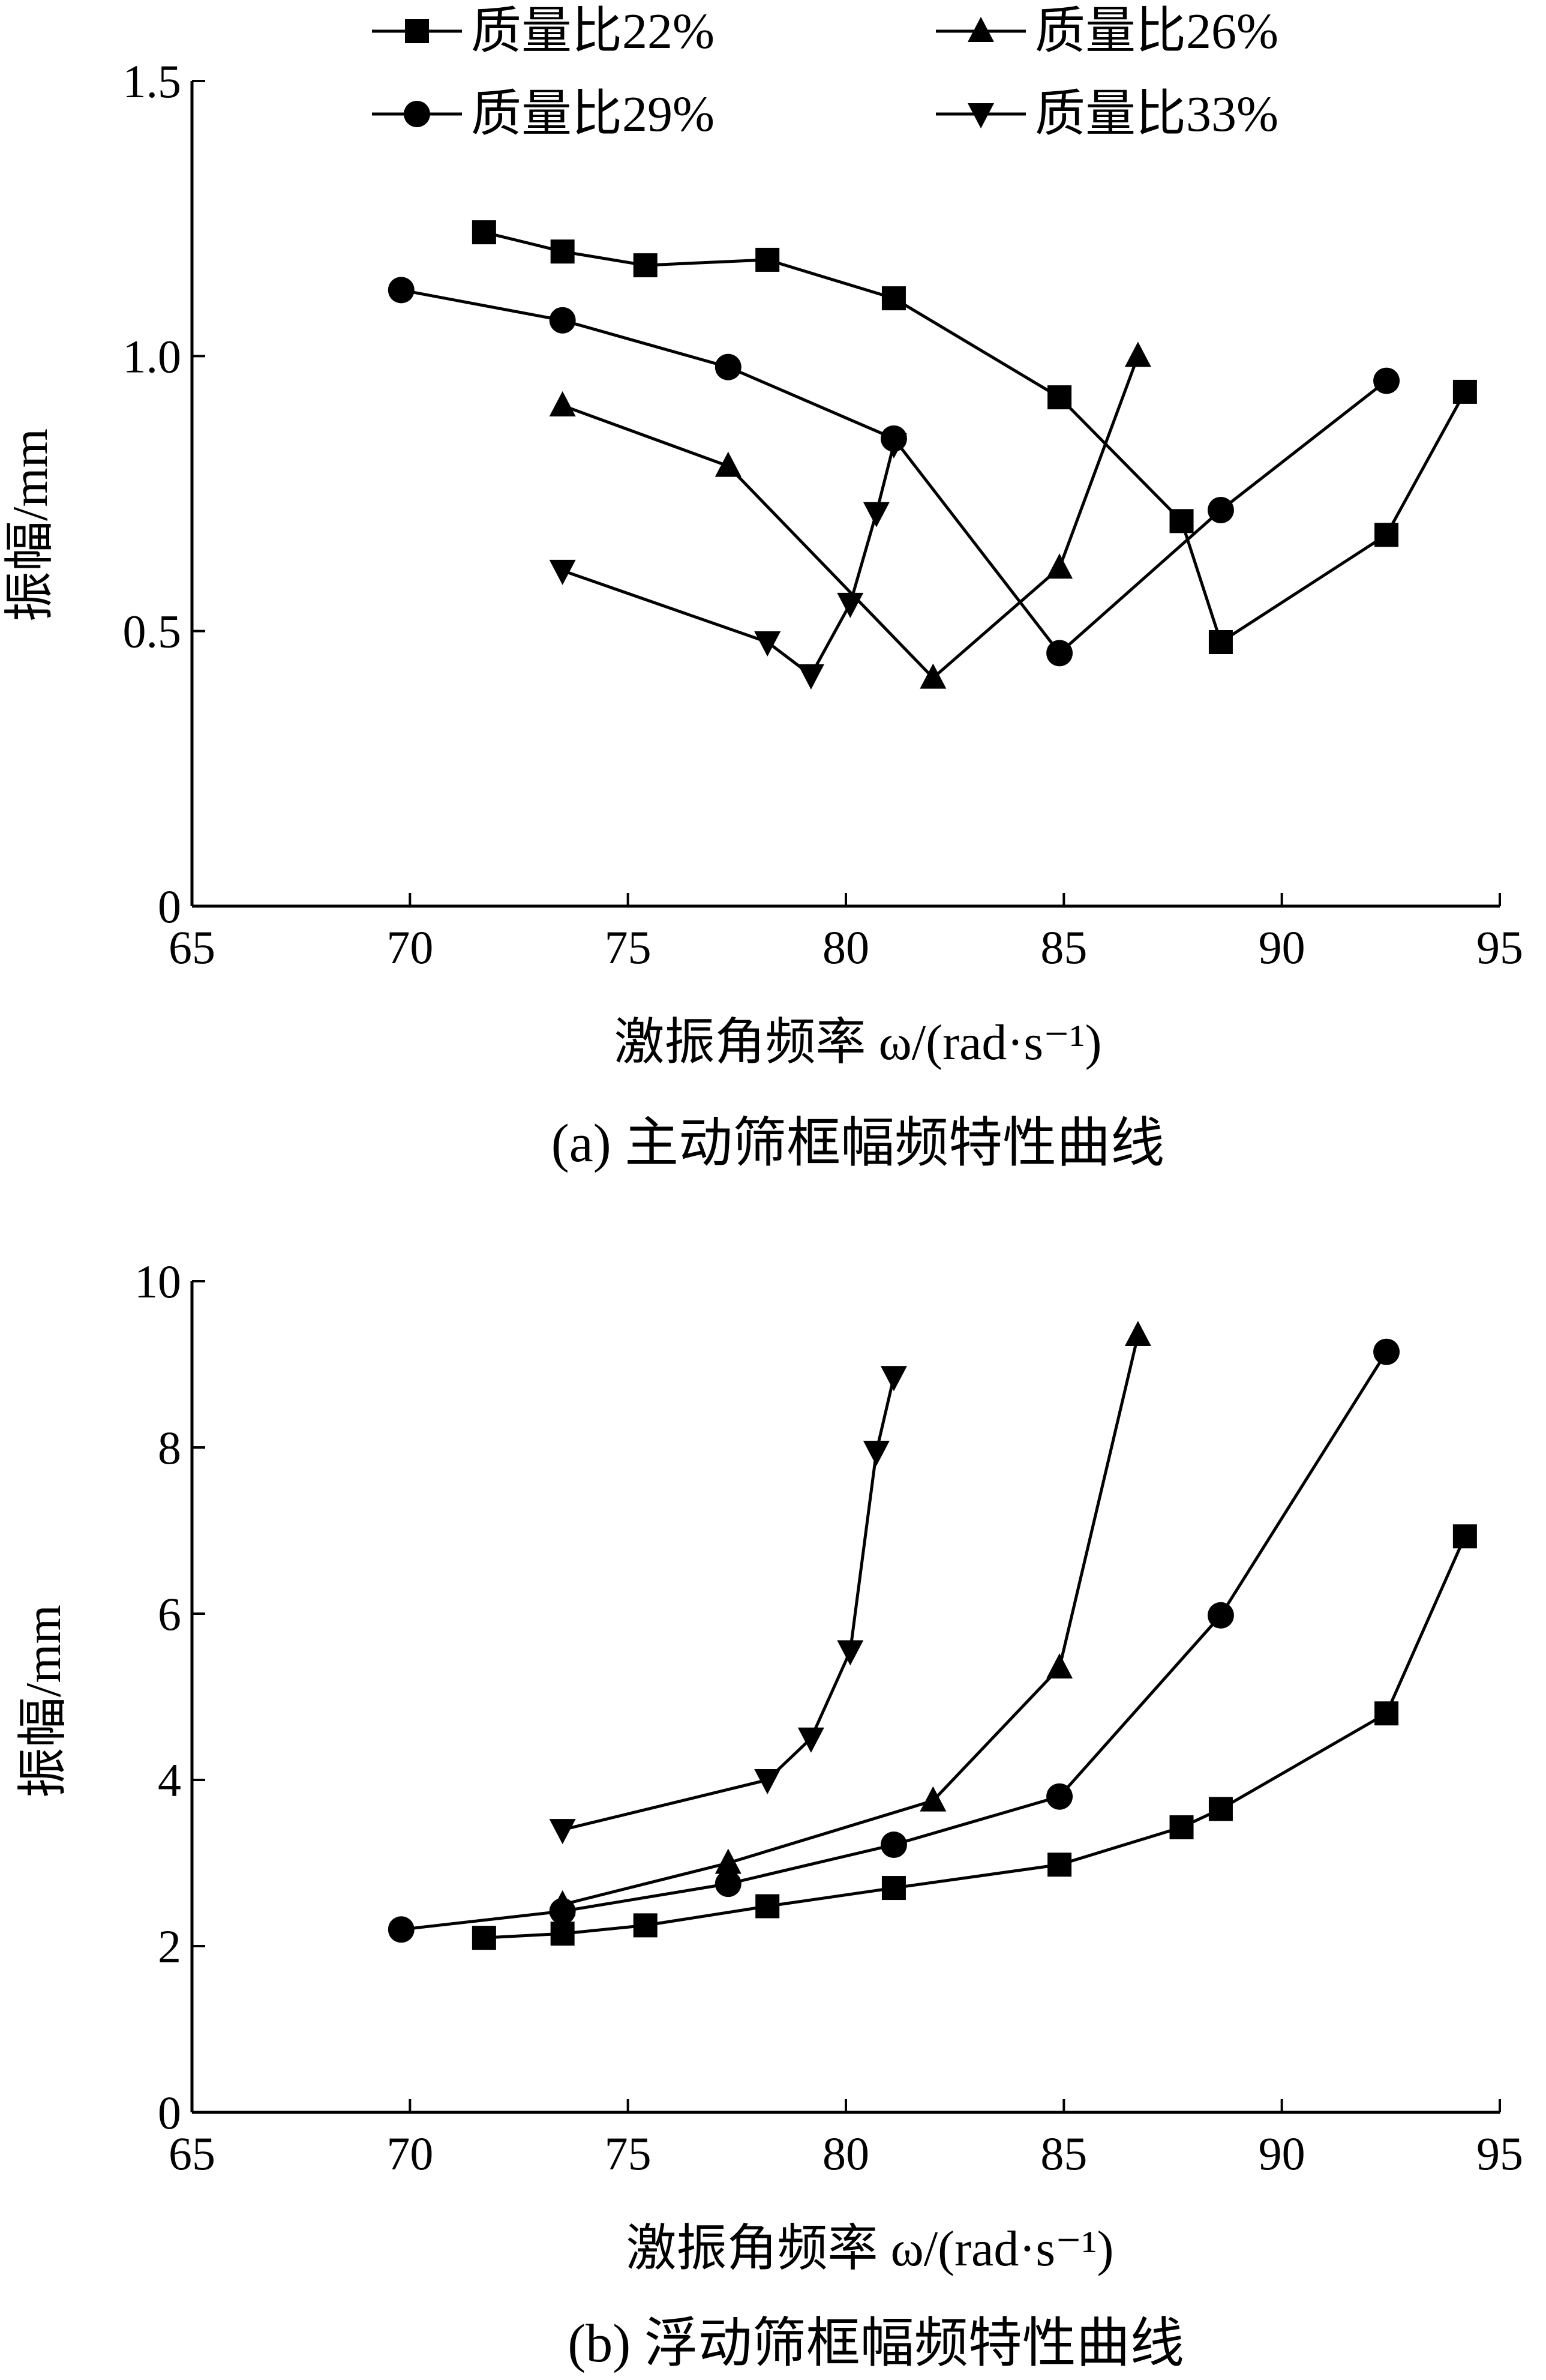 The height and width of the screenshot is (2380, 1546). What do you see at coordinates (152, 356) in the screenshot?
I see `chart-a-y-tick-label: 1.0` at bounding box center [152, 356].